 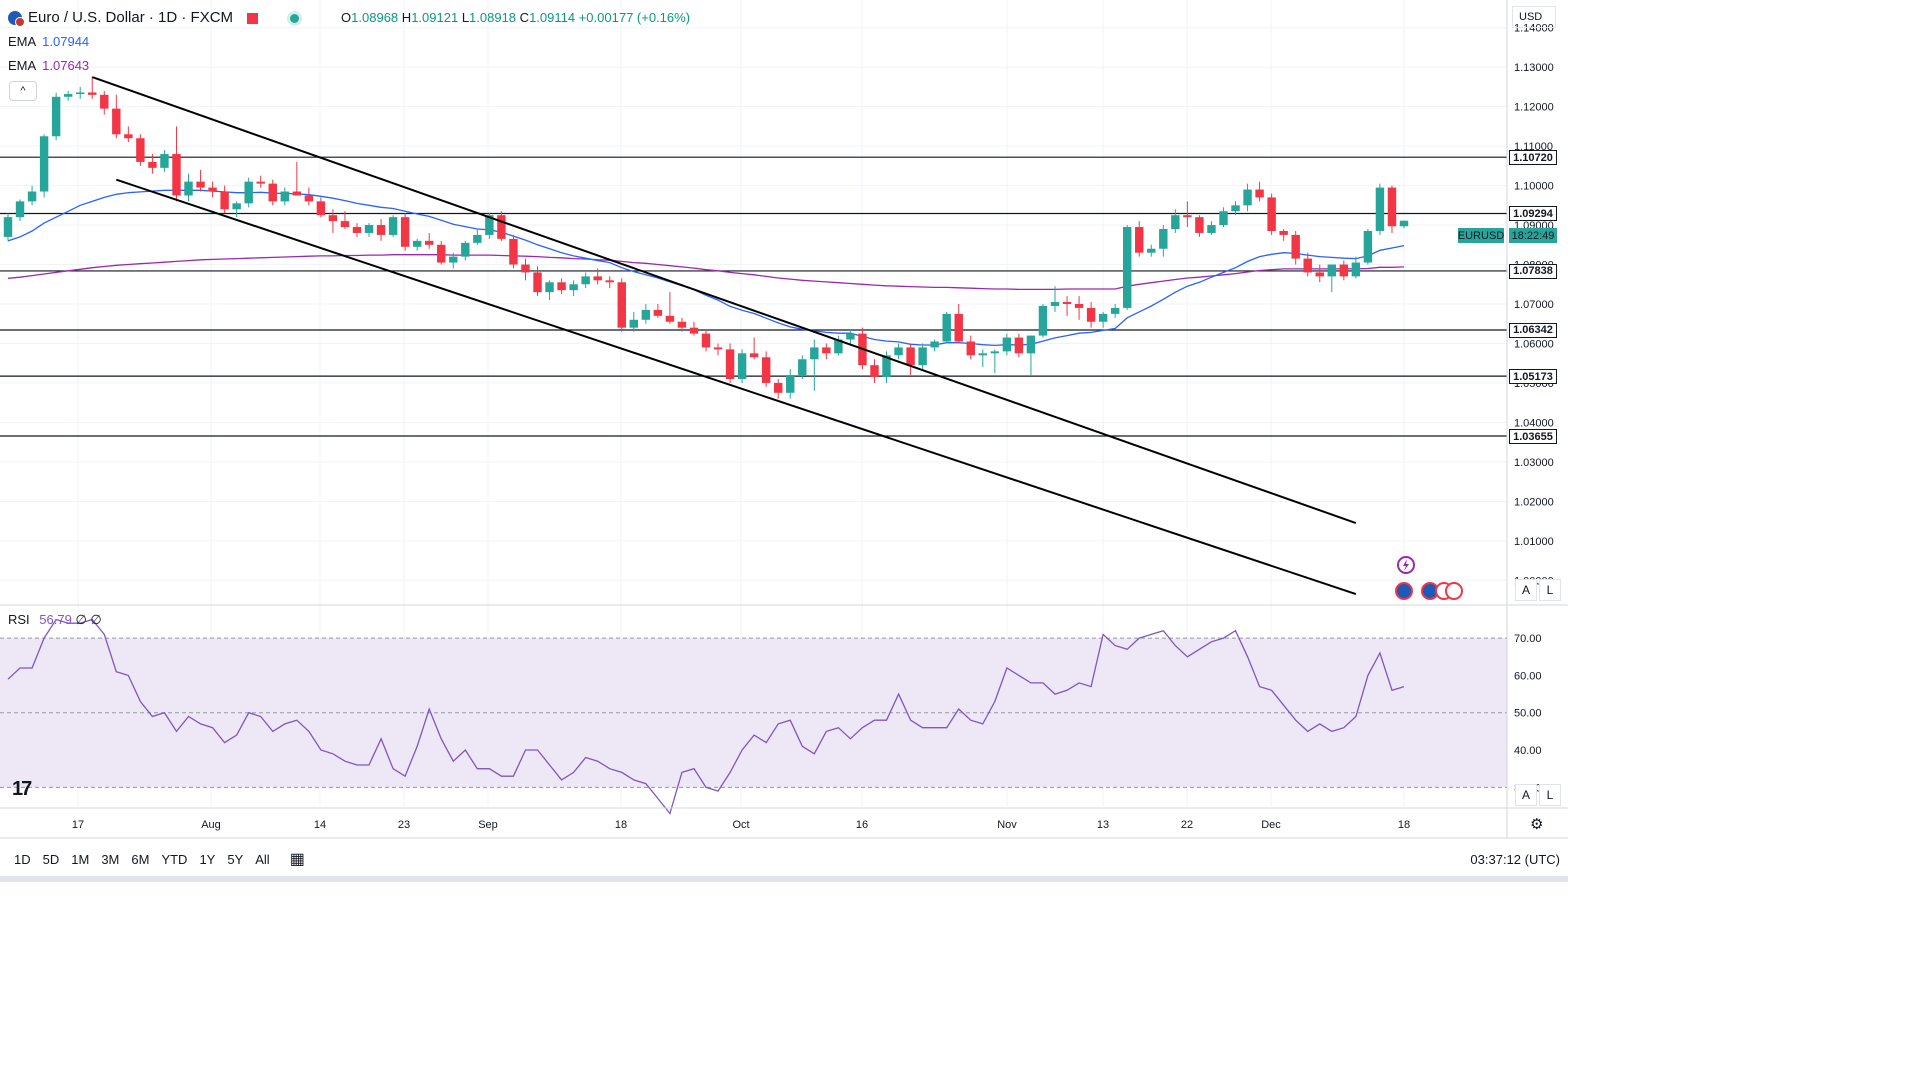 What do you see at coordinates (207, 859) in the screenshot?
I see `timeframe-button-1y: 1Y` at bounding box center [207, 859].